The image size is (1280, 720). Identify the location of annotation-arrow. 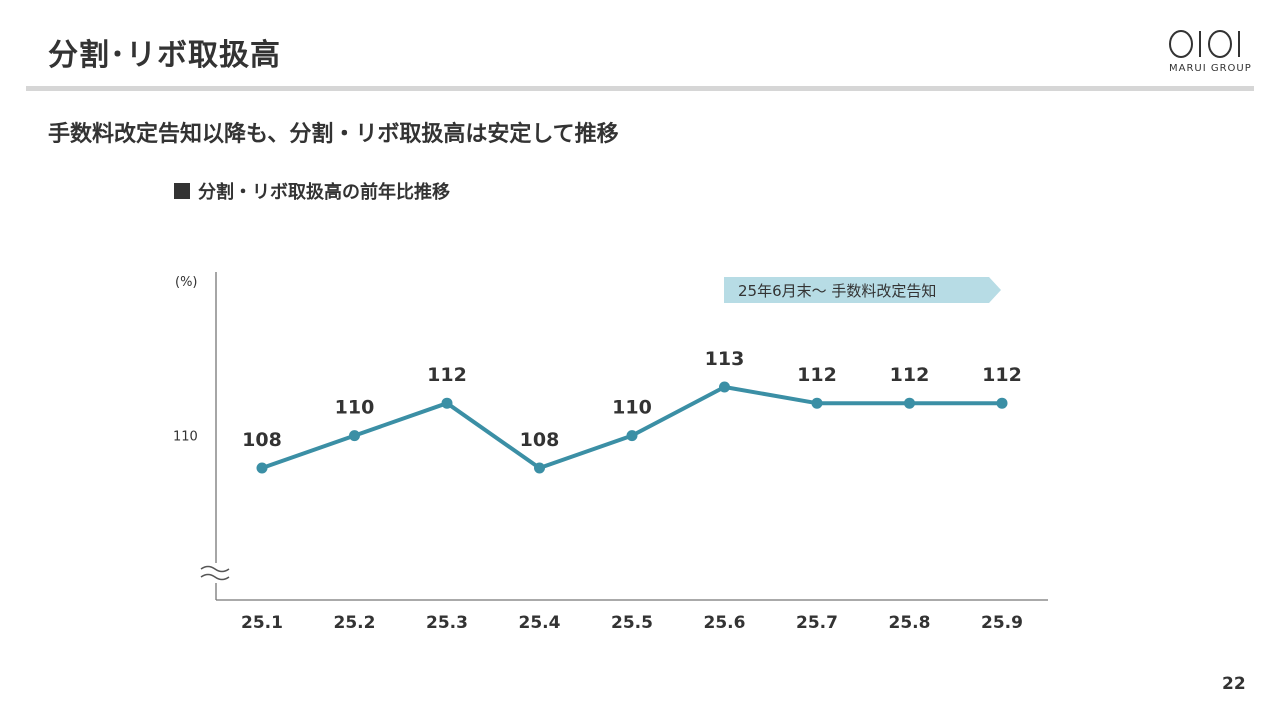
(862, 290).